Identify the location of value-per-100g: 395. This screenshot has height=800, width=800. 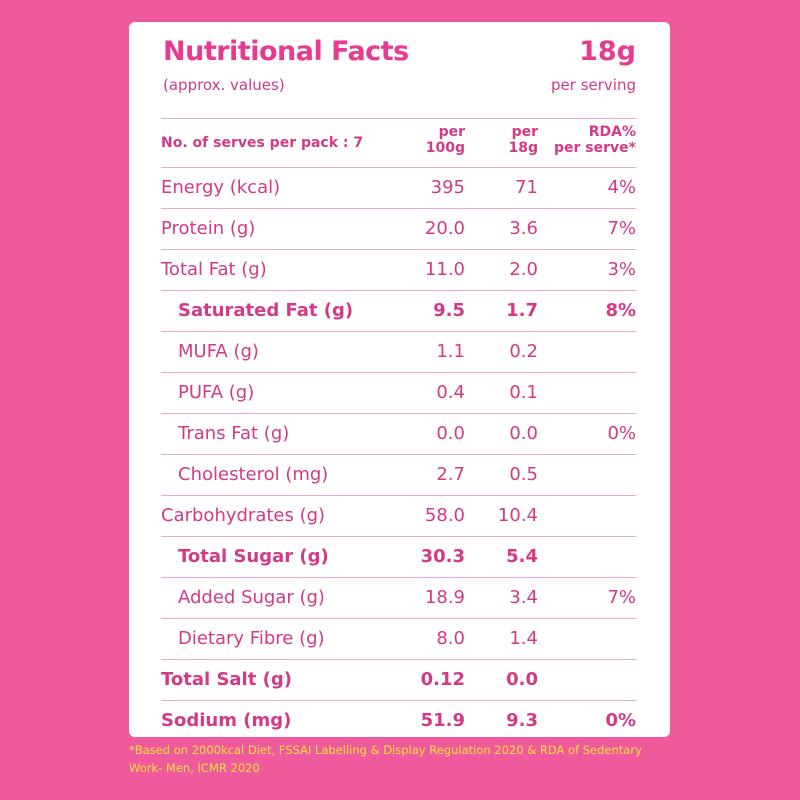
(447, 187).